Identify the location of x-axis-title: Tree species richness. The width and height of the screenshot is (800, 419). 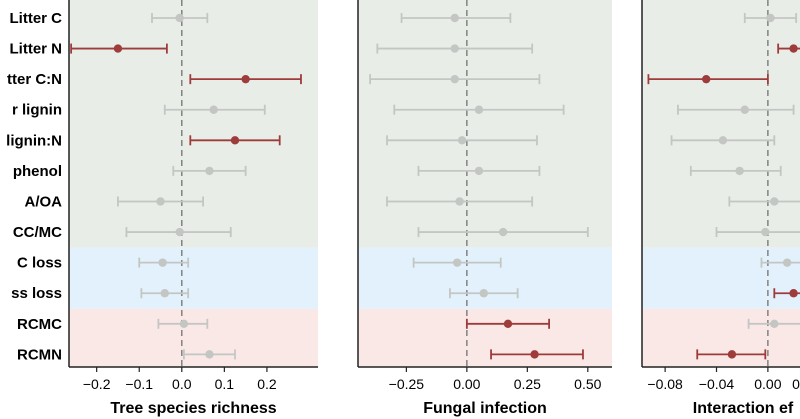
(193, 408).